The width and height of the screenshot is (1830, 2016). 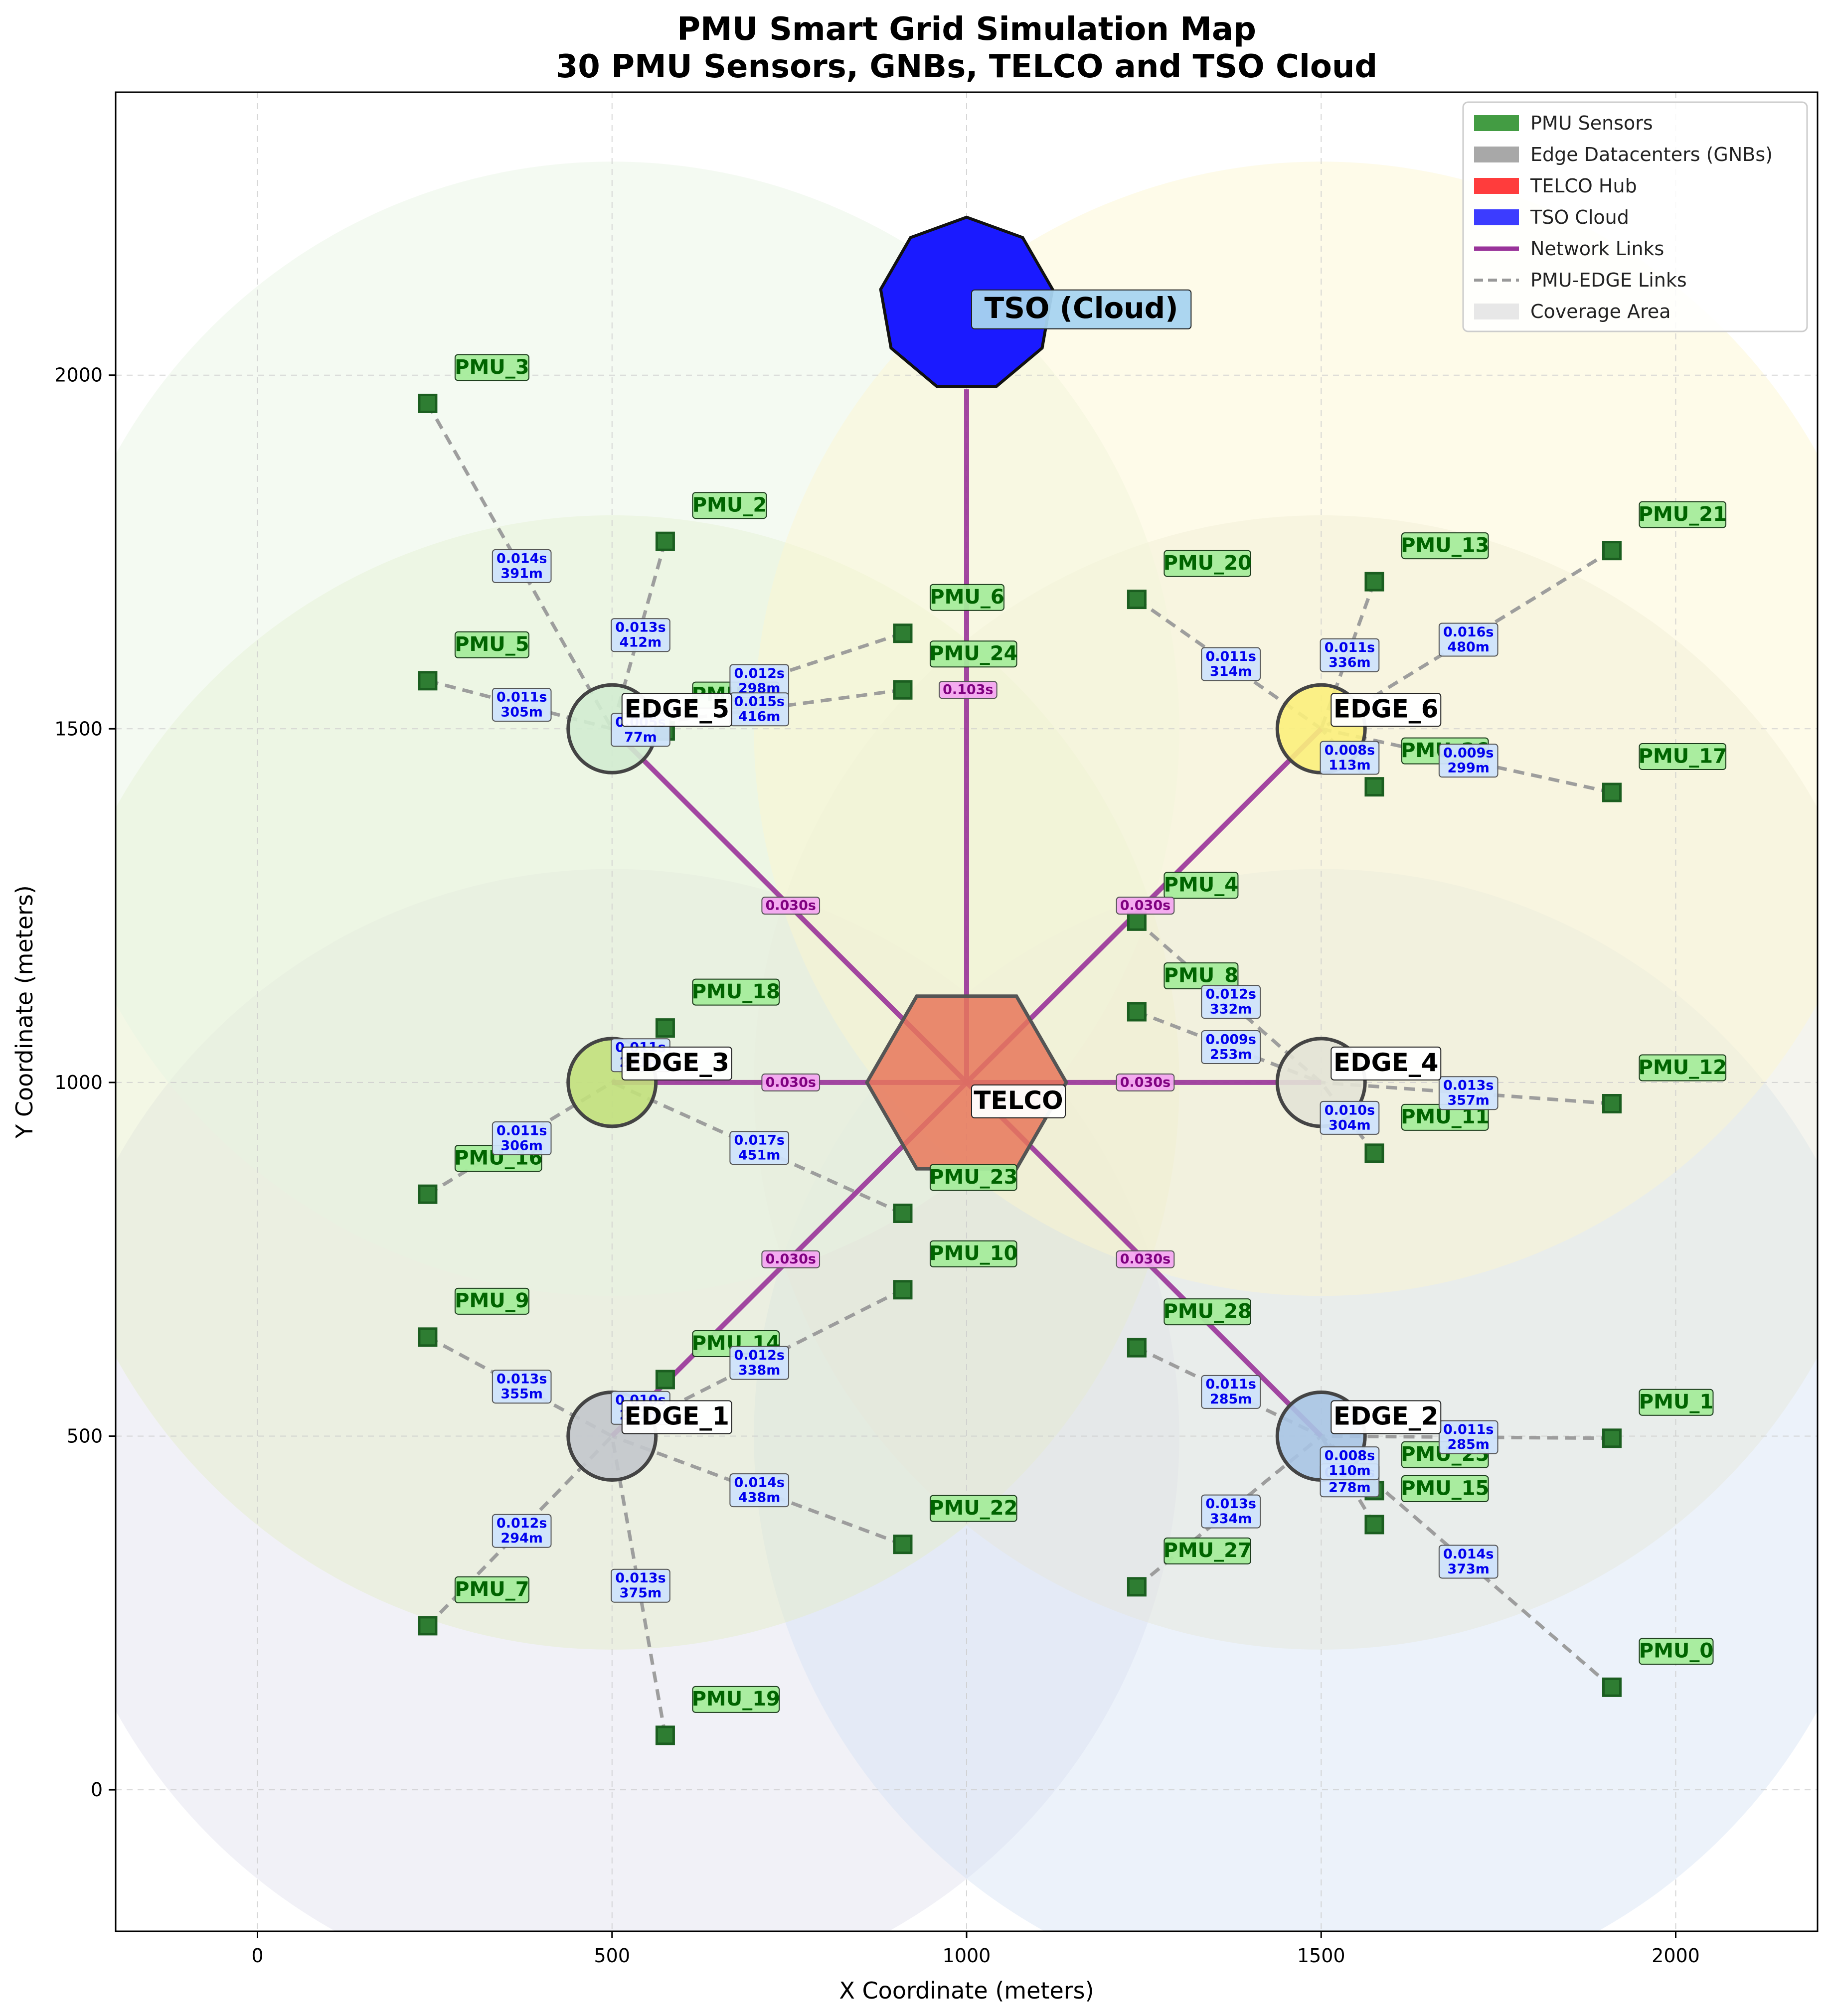 What do you see at coordinates (1445, 546) in the screenshot?
I see `pmu-label-pmu_13: PMU_13` at bounding box center [1445, 546].